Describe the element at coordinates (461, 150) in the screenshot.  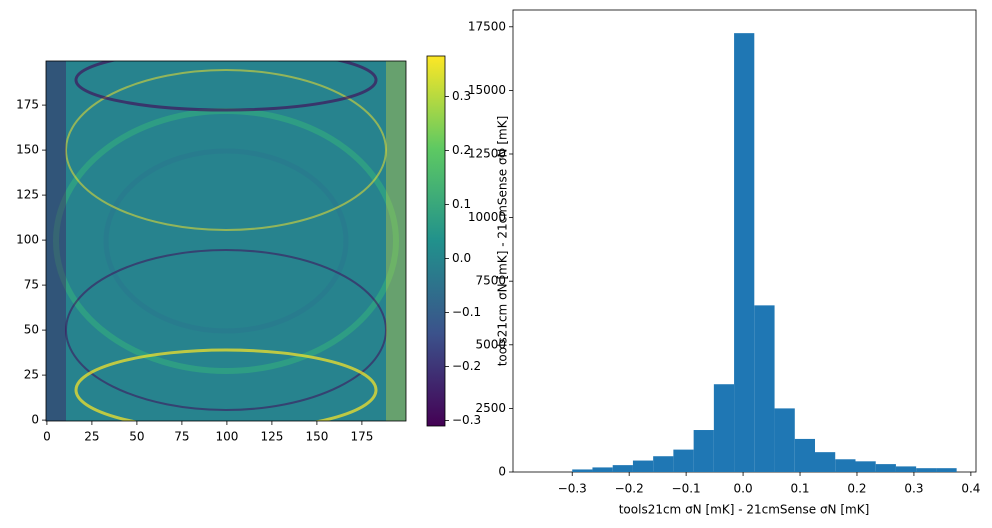
I see `colorbar-tick-label: 0.2` at that location.